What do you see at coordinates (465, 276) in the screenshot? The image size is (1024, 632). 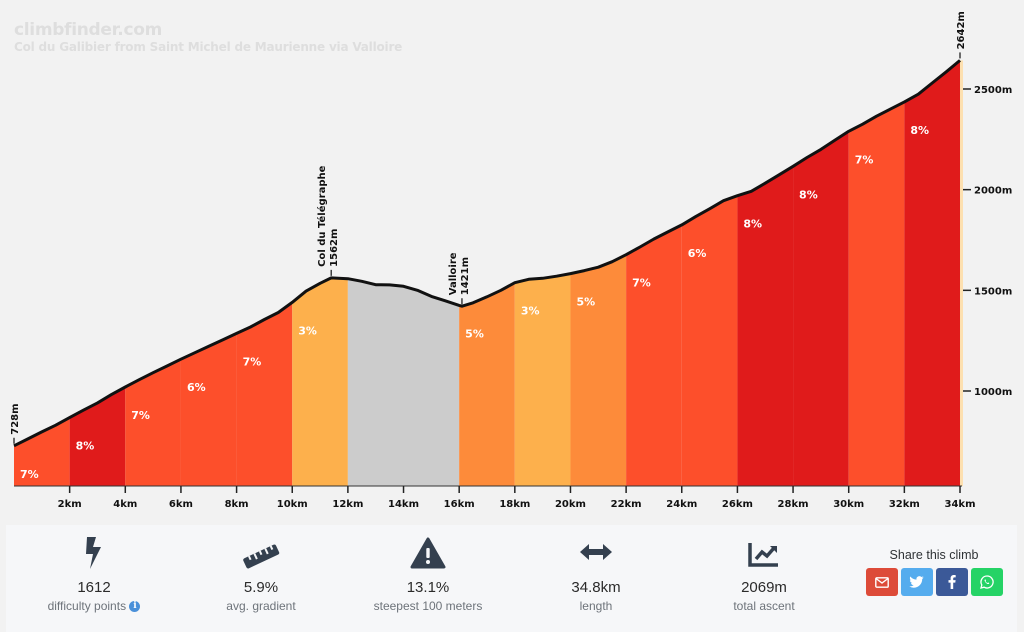 I see `annotation-label: 1421m` at bounding box center [465, 276].